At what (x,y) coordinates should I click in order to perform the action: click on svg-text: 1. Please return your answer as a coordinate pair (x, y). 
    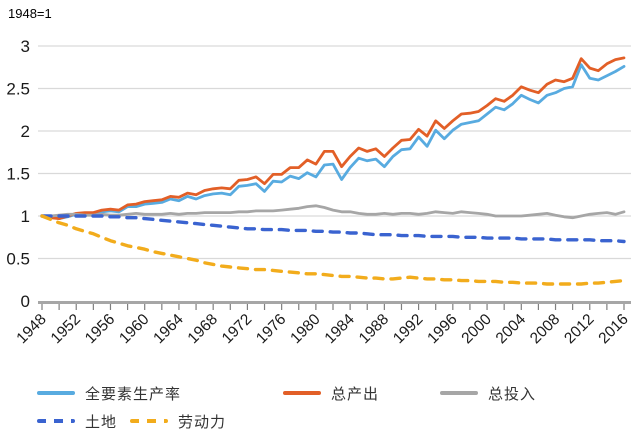
    Looking at the image, I should click on (25, 216).